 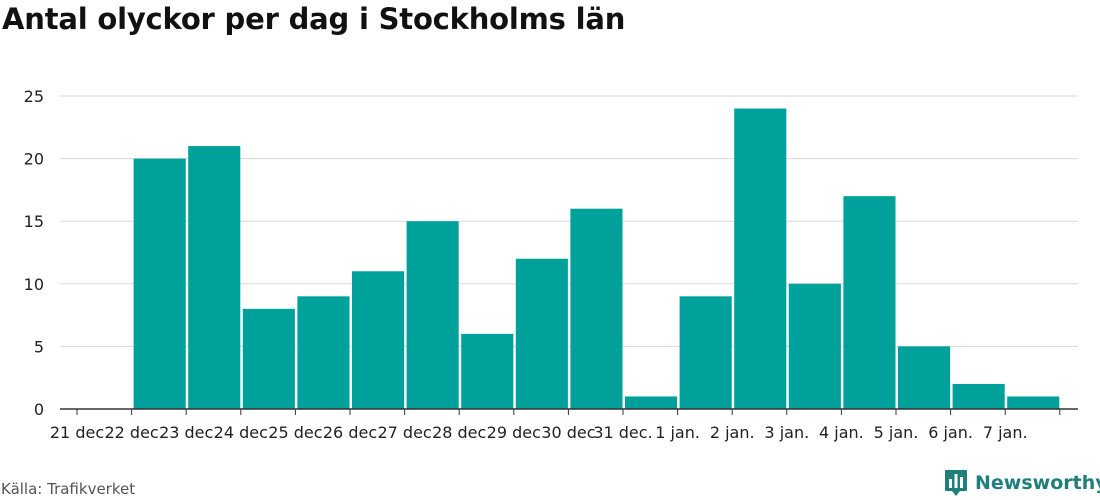 I want to click on source-note: Källa: Trafikverket, so click(x=68, y=489).